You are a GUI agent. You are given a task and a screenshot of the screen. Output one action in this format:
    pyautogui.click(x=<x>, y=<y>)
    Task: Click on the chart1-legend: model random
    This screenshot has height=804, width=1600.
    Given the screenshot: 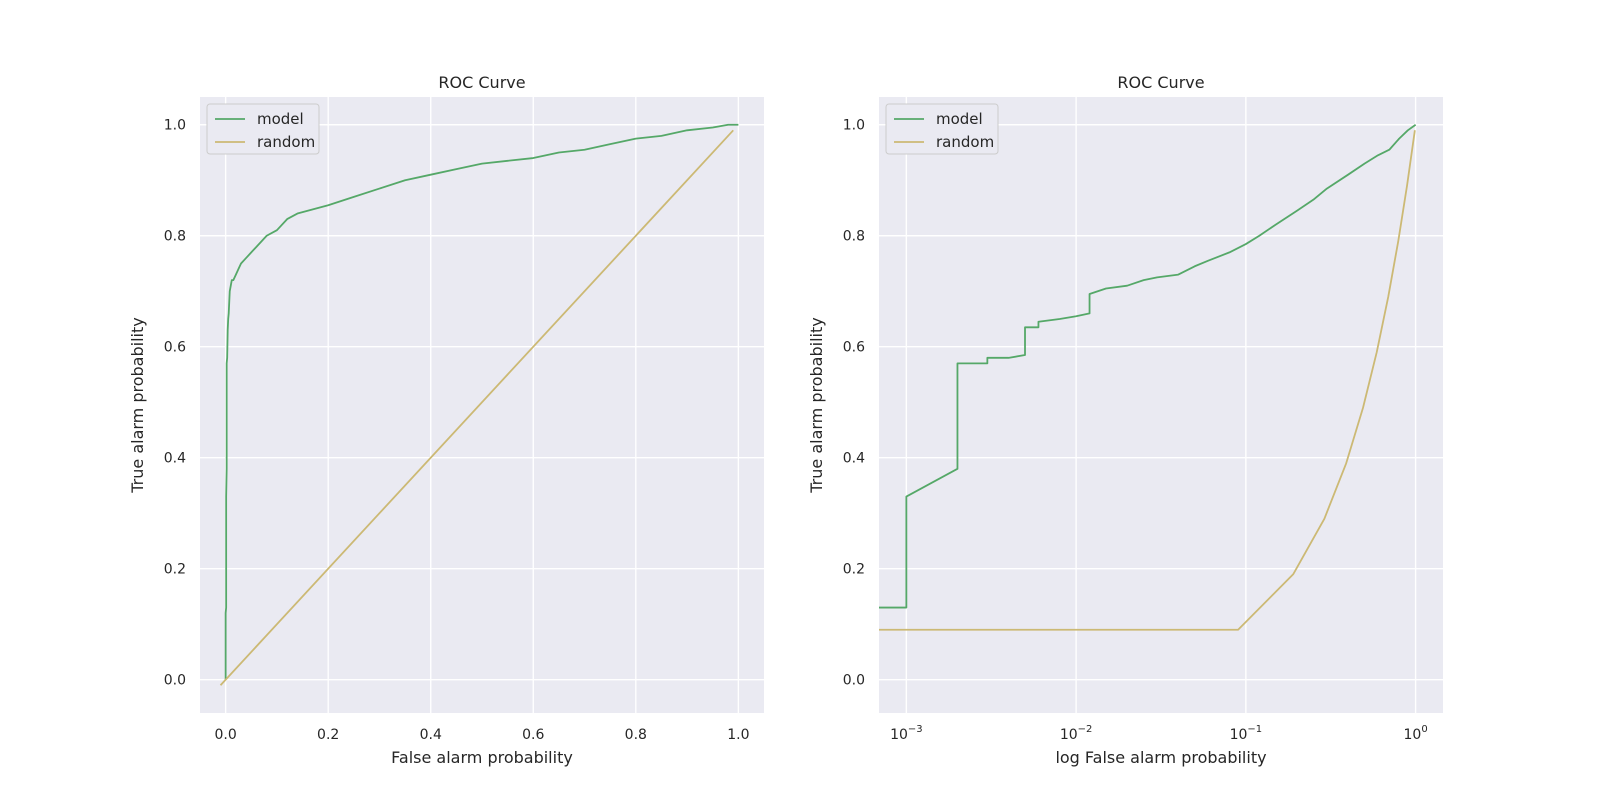 What is the action you would take?
    pyautogui.click(x=263, y=129)
    